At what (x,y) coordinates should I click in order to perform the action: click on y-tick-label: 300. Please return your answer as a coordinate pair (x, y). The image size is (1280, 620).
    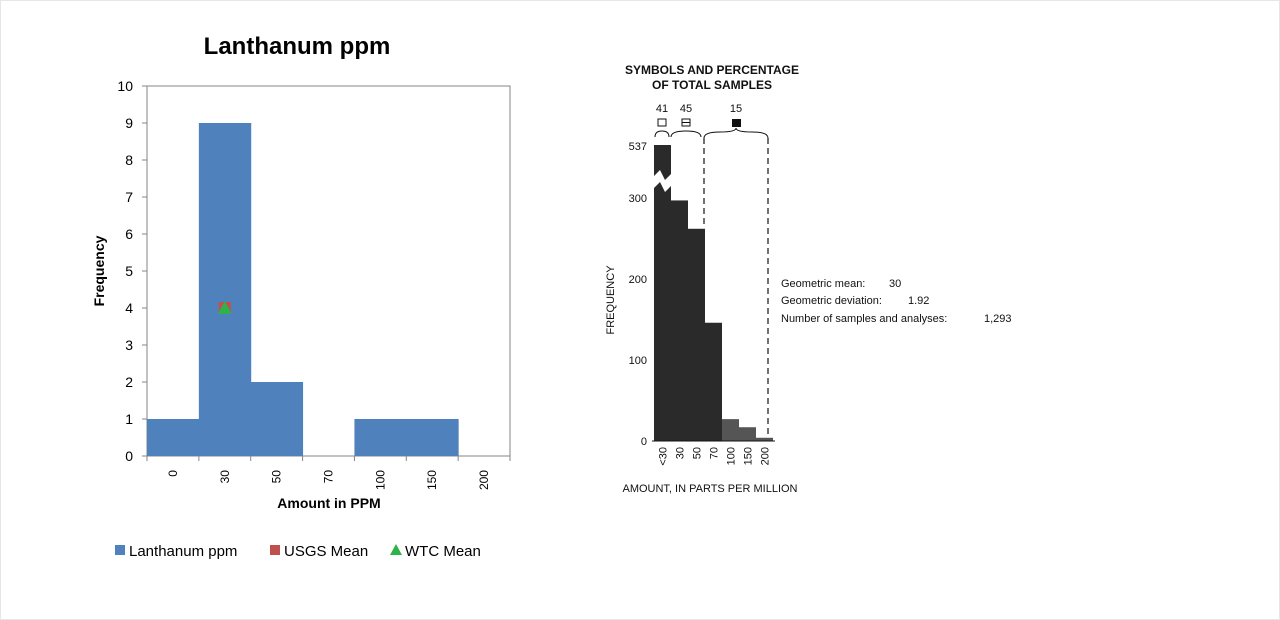
    Looking at the image, I should click on (638, 199).